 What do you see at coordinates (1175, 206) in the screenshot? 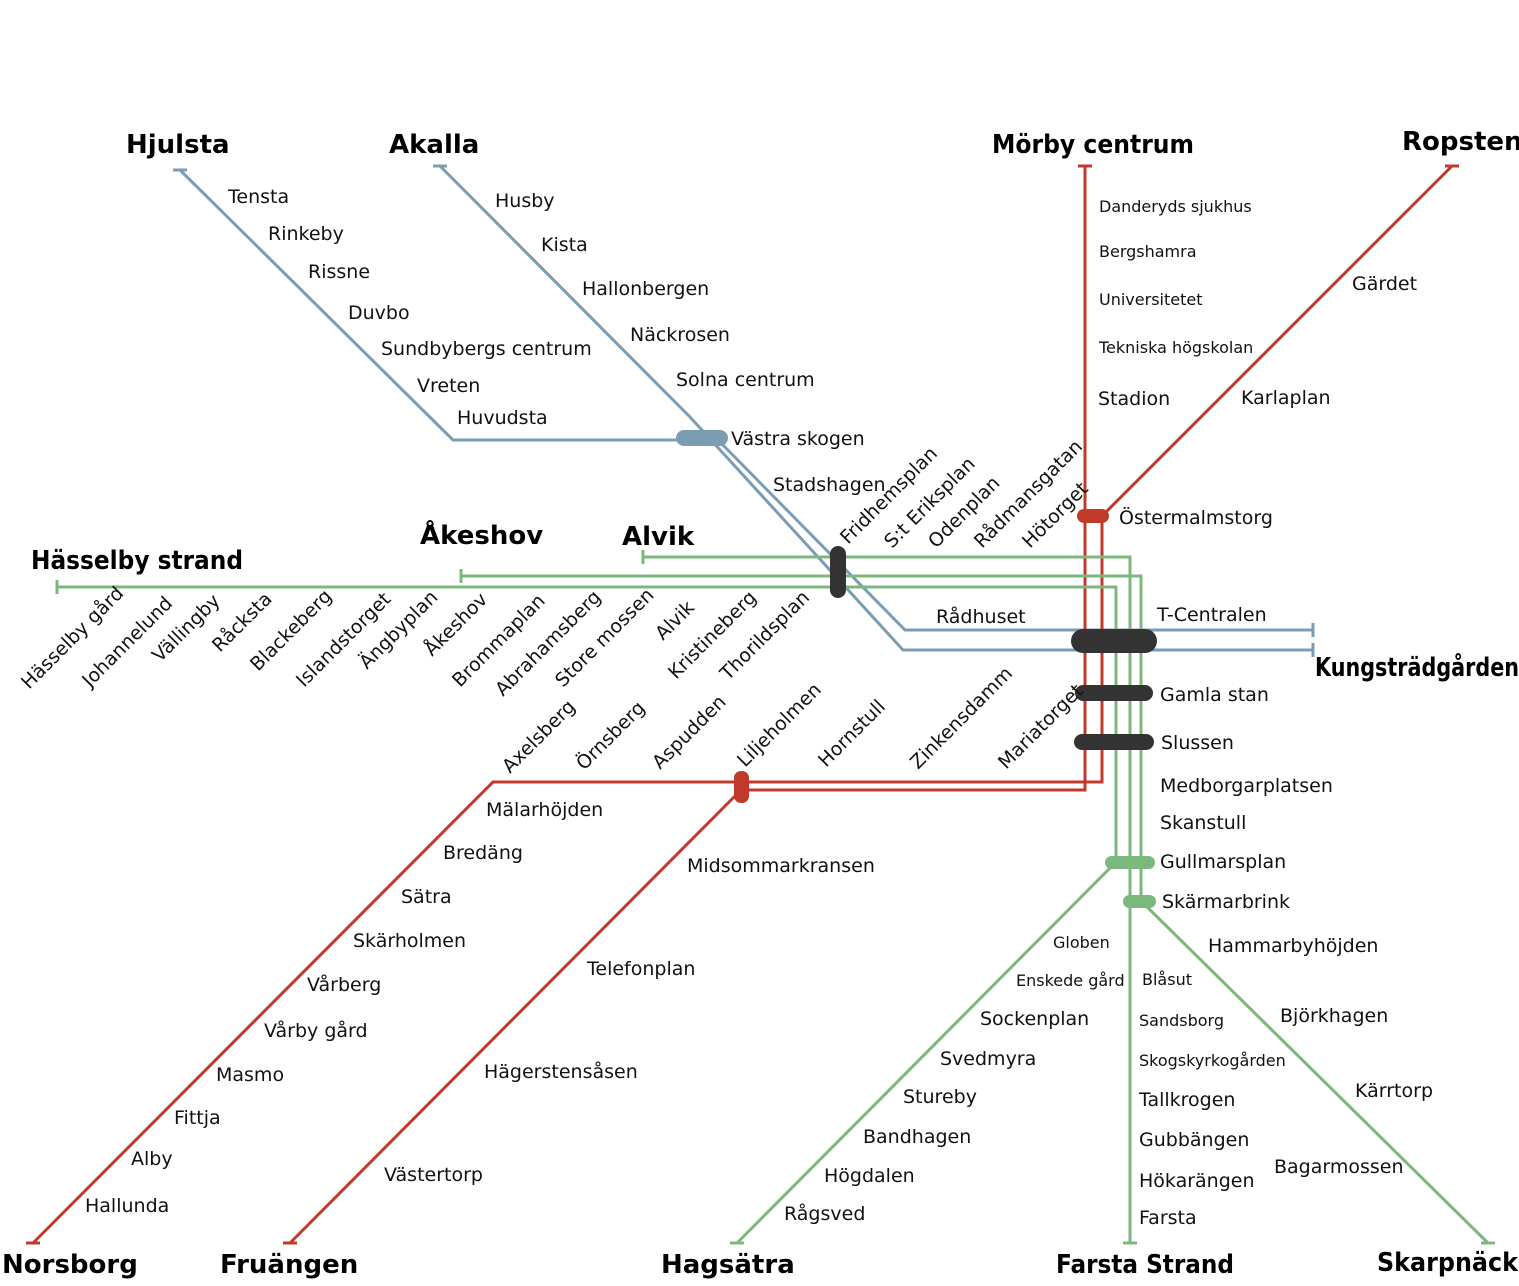
I see `station-label: Danderyds sjukhus` at bounding box center [1175, 206].